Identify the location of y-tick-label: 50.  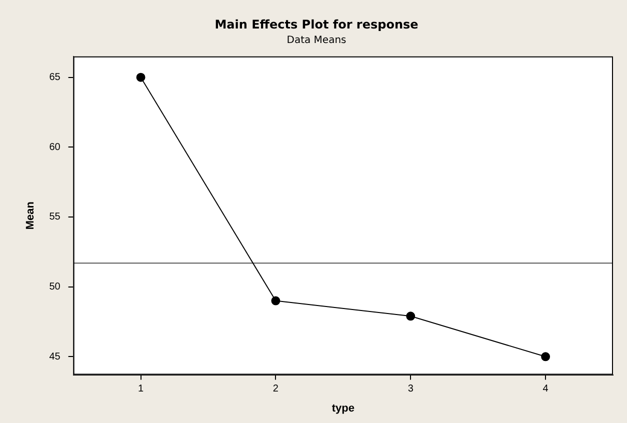
(55, 287).